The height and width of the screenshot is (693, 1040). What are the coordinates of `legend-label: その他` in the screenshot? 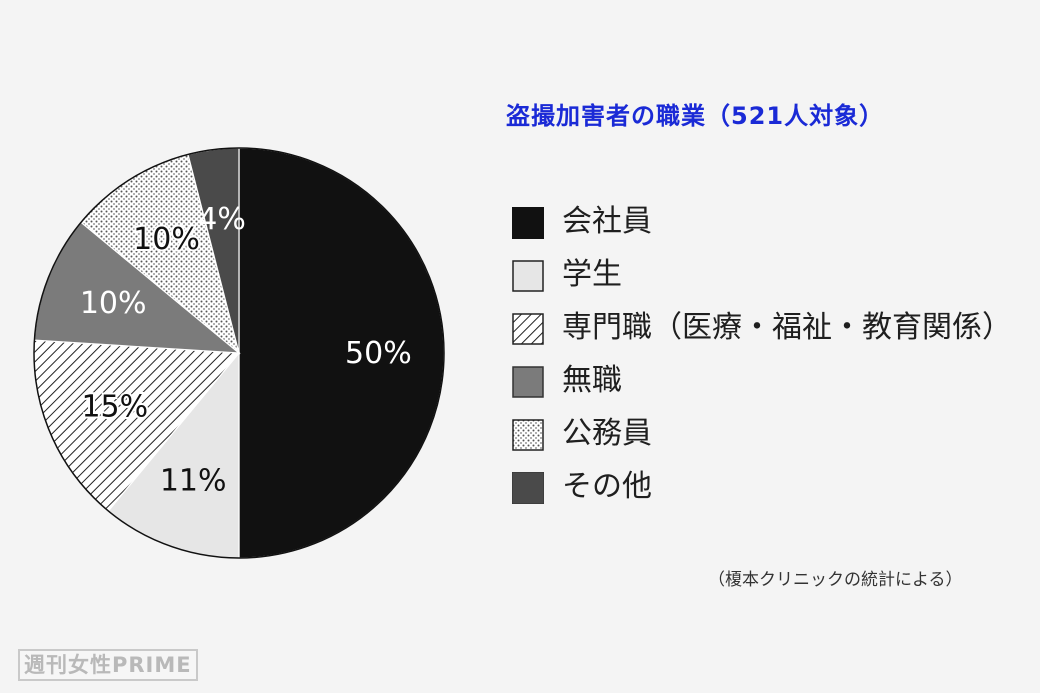 It's located at (607, 486).